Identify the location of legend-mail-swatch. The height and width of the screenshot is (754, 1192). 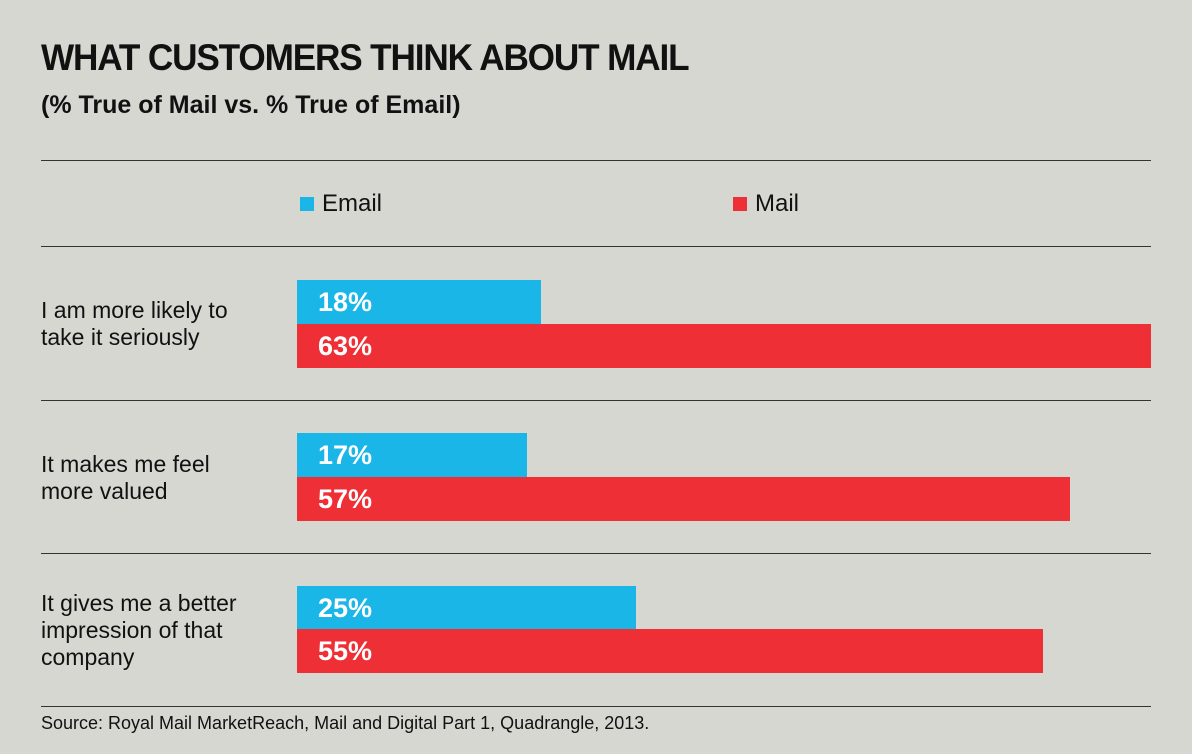
(740, 204).